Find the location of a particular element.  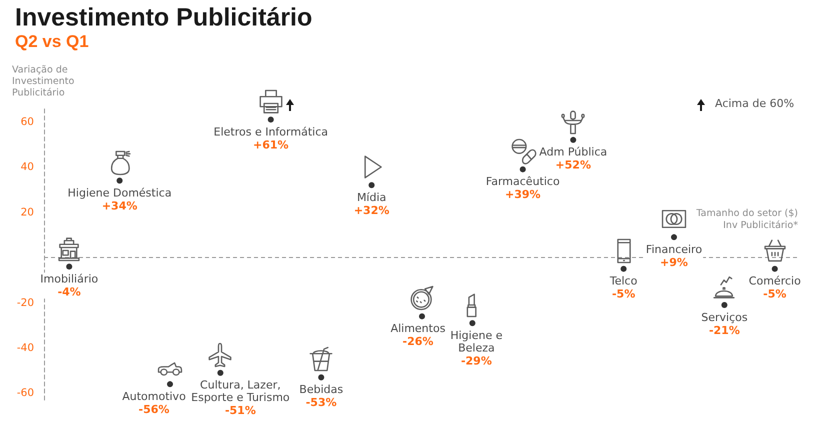

x-tick-label: Adm Pública is located at coordinates (573, 152).